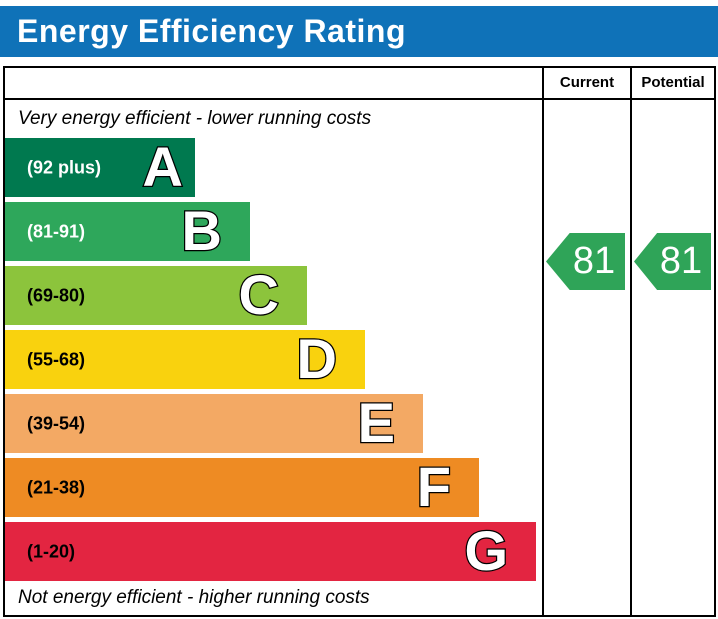 This screenshot has width=718, height=619. What do you see at coordinates (56, 423) in the screenshot?
I see `band-range-label: (39-54)` at bounding box center [56, 423].